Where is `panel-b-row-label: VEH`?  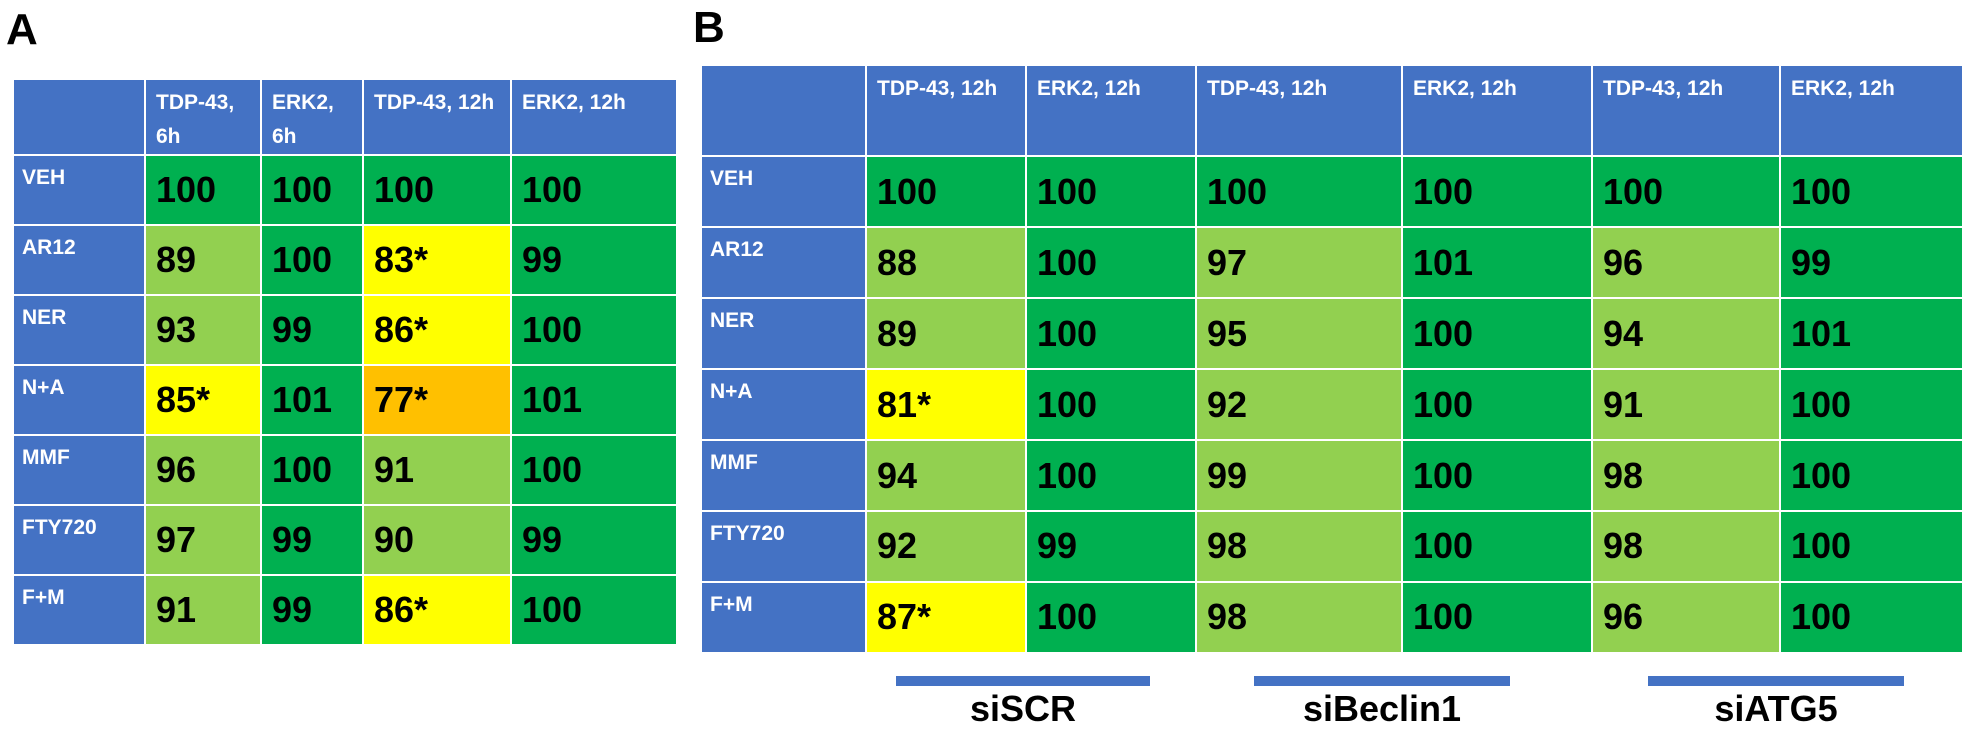
panel-b-row-label: VEH is located at coordinates (783, 192).